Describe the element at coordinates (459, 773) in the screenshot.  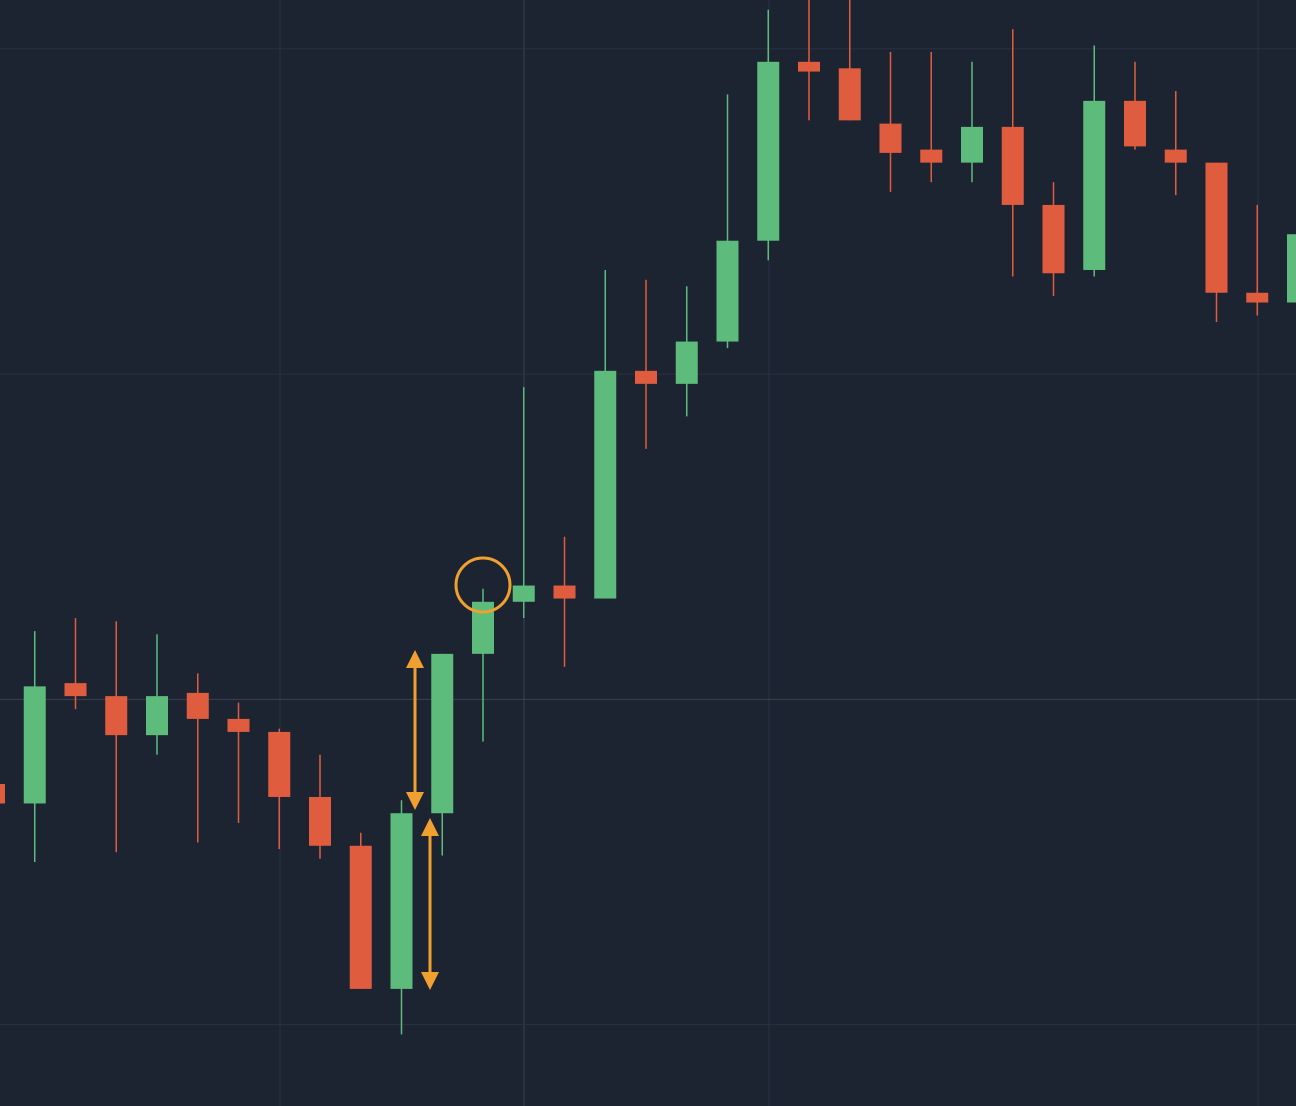
I see `annotations` at that location.